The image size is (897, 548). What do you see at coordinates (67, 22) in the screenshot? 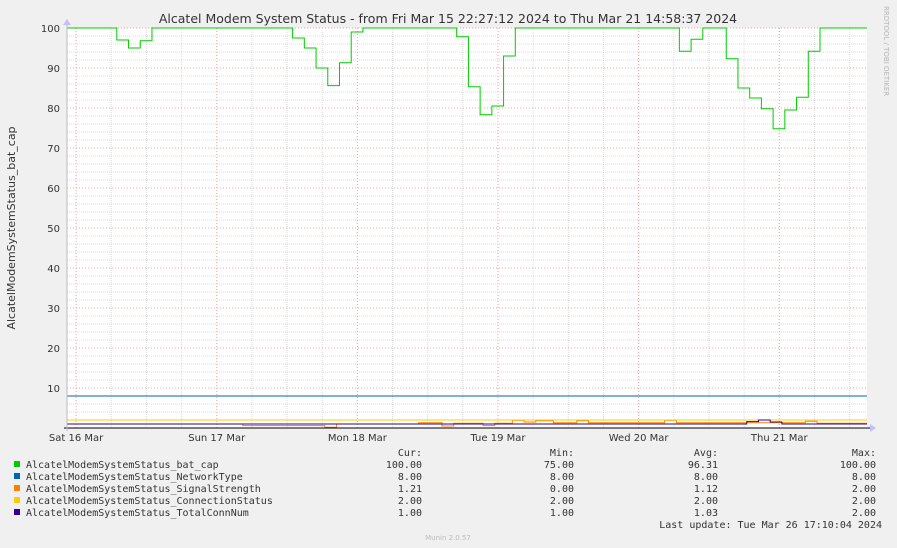
I see `y-axis-arrow-icon` at bounding box center [67, 22].